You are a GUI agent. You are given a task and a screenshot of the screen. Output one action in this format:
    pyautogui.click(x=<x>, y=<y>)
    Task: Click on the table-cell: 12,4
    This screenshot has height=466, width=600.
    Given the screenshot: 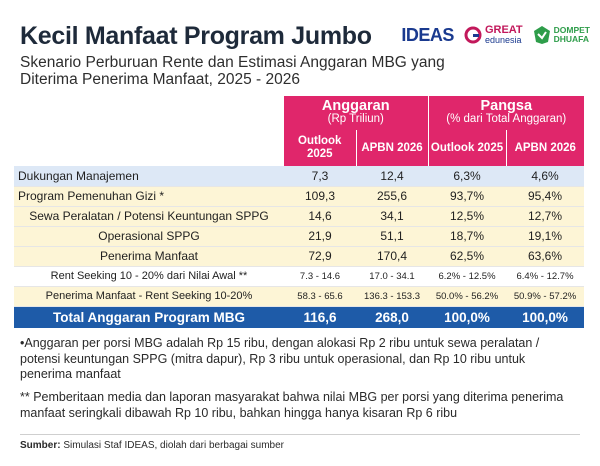 What is the action you would take?
    pyautogui.click(x=392, y=176)
    